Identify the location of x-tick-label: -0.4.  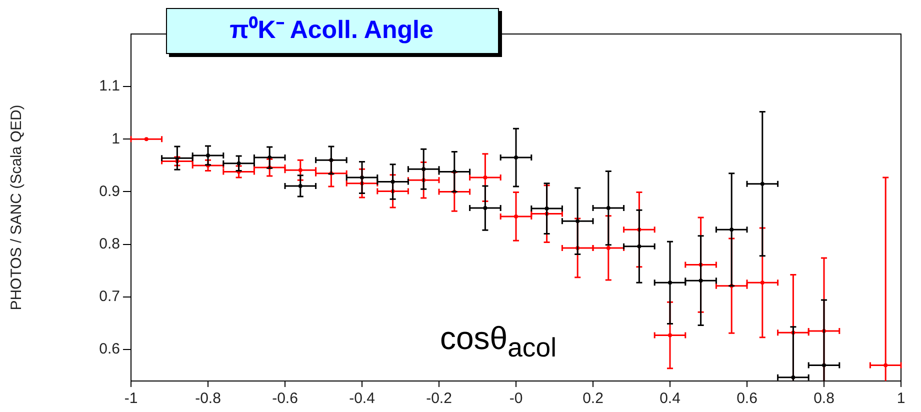
(362, 399).